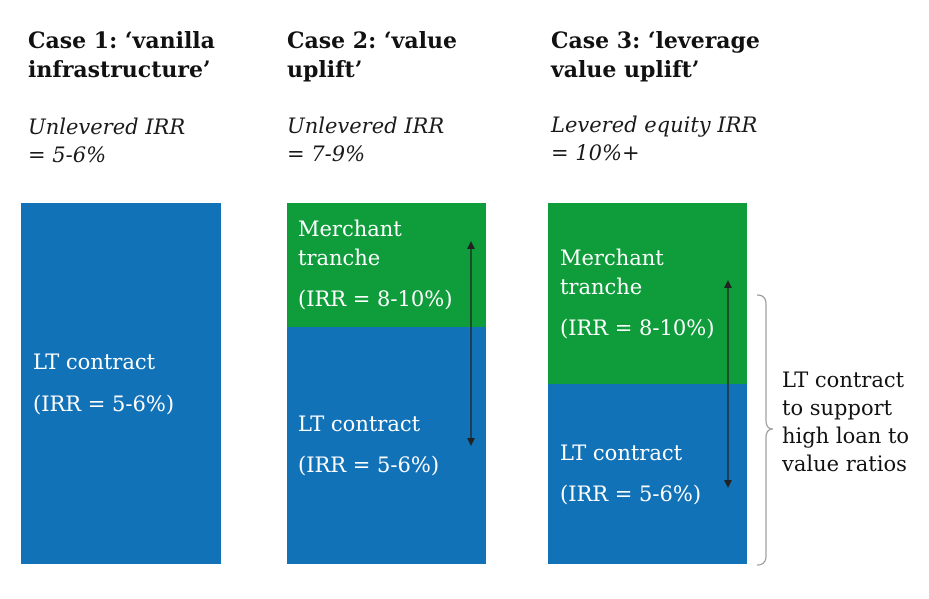  I want to click on right-curly-brace, so click(765, 430).